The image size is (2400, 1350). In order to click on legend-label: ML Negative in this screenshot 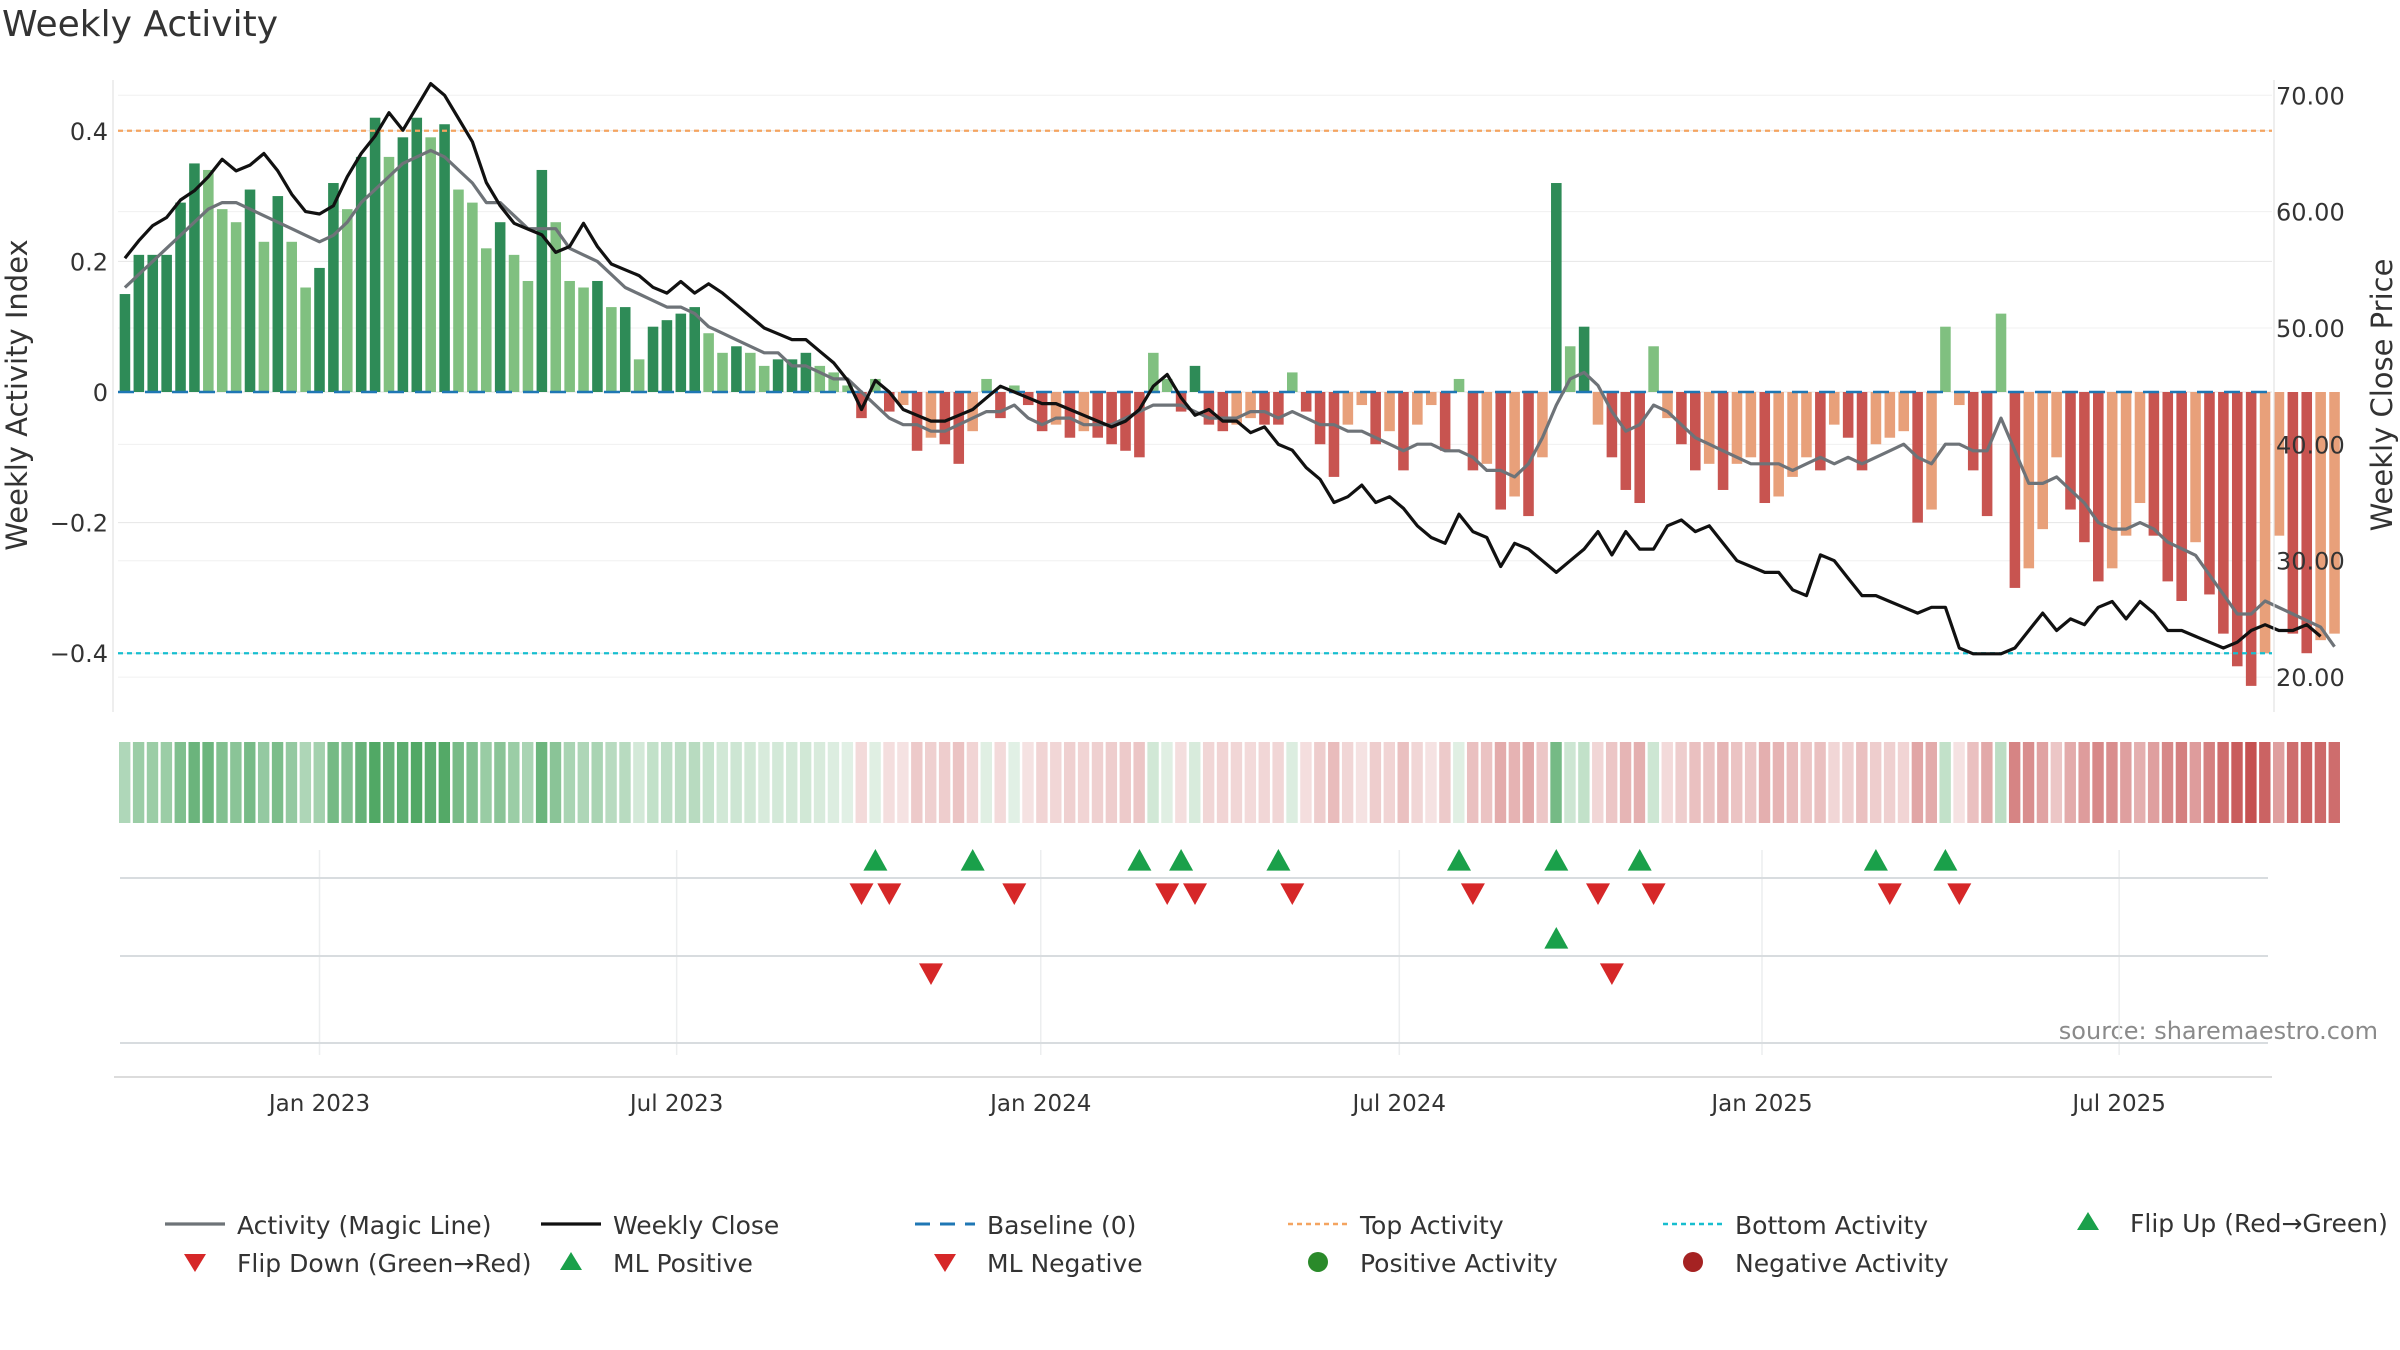, I will do `click(1065, 1263)`.